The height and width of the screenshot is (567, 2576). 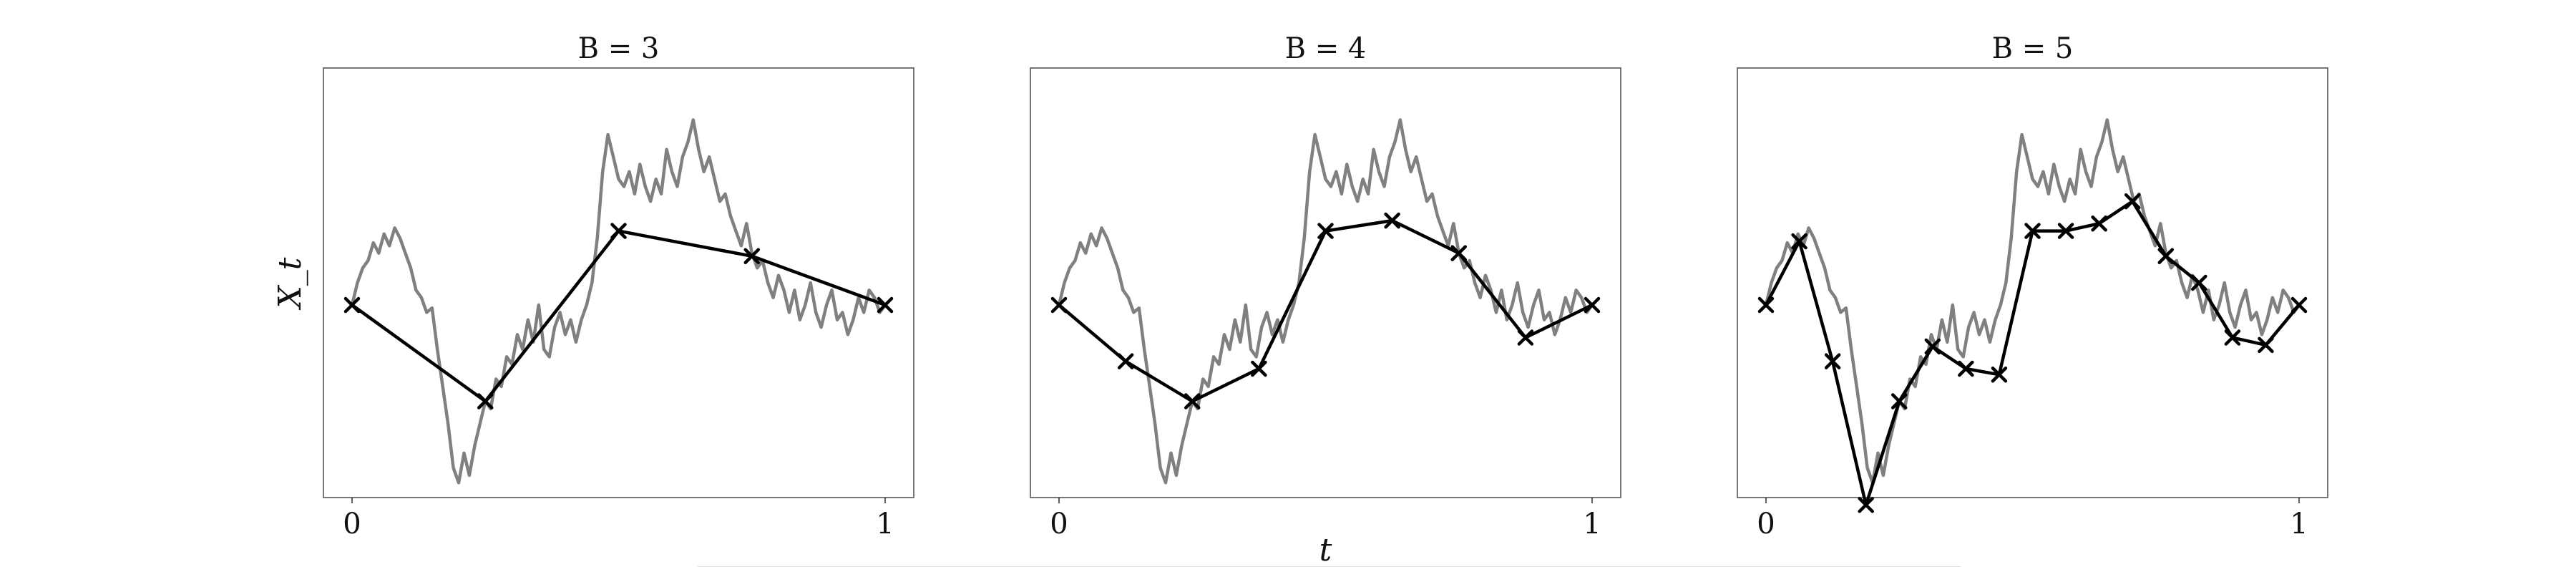 I want to click on panel-title: B = 3, so click(x=619, y=48).